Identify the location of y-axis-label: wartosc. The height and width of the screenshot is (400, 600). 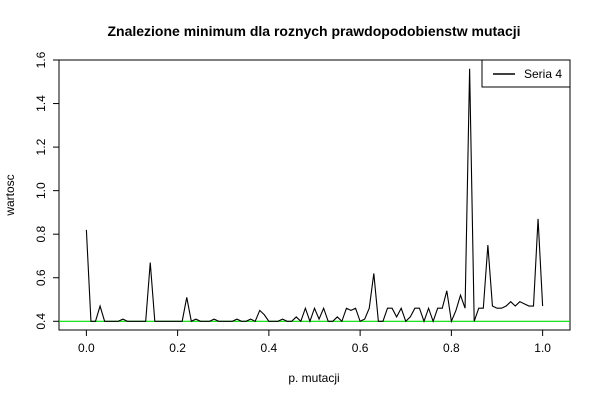
(10, 195).